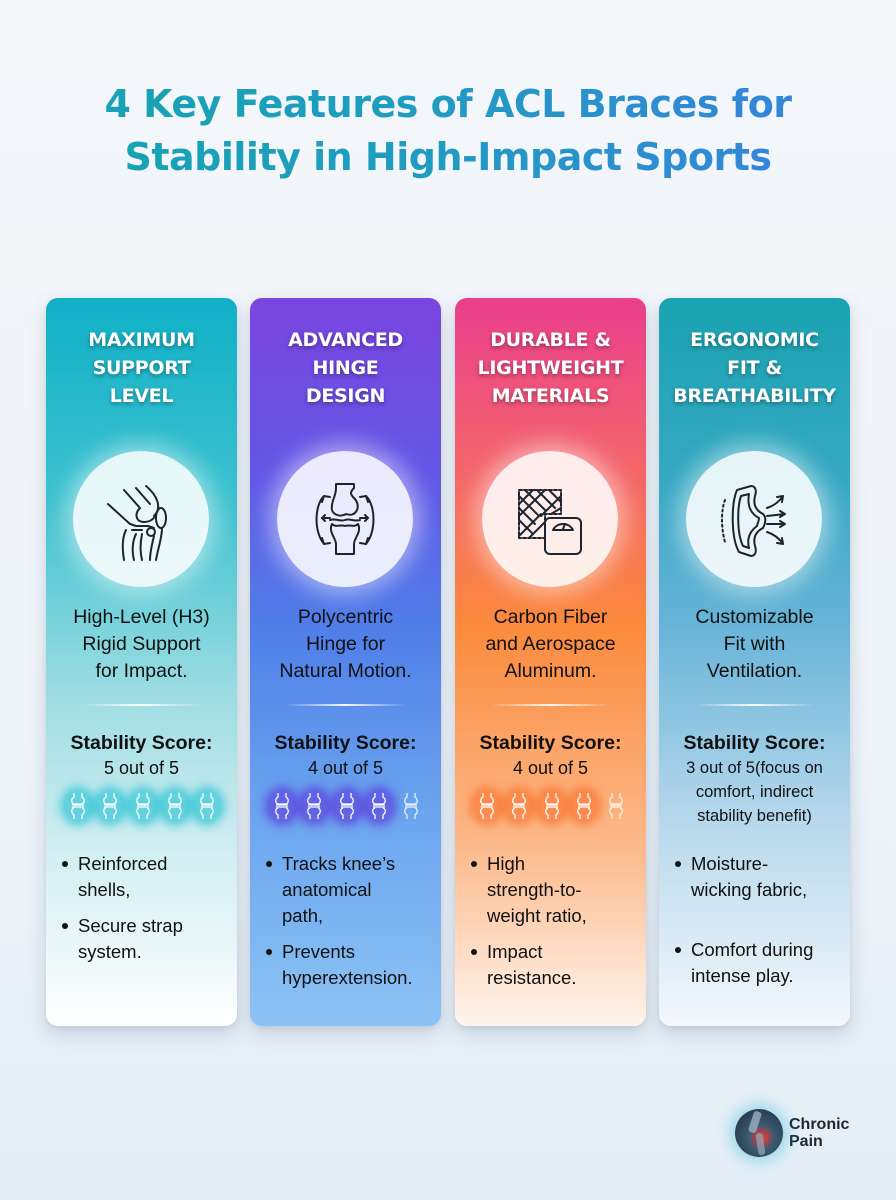 The width and height of the screenshot is (896, 1200). I want to click on card-title: ERGONOMIC FIT & BREATHABILITY, so click(754, 368).